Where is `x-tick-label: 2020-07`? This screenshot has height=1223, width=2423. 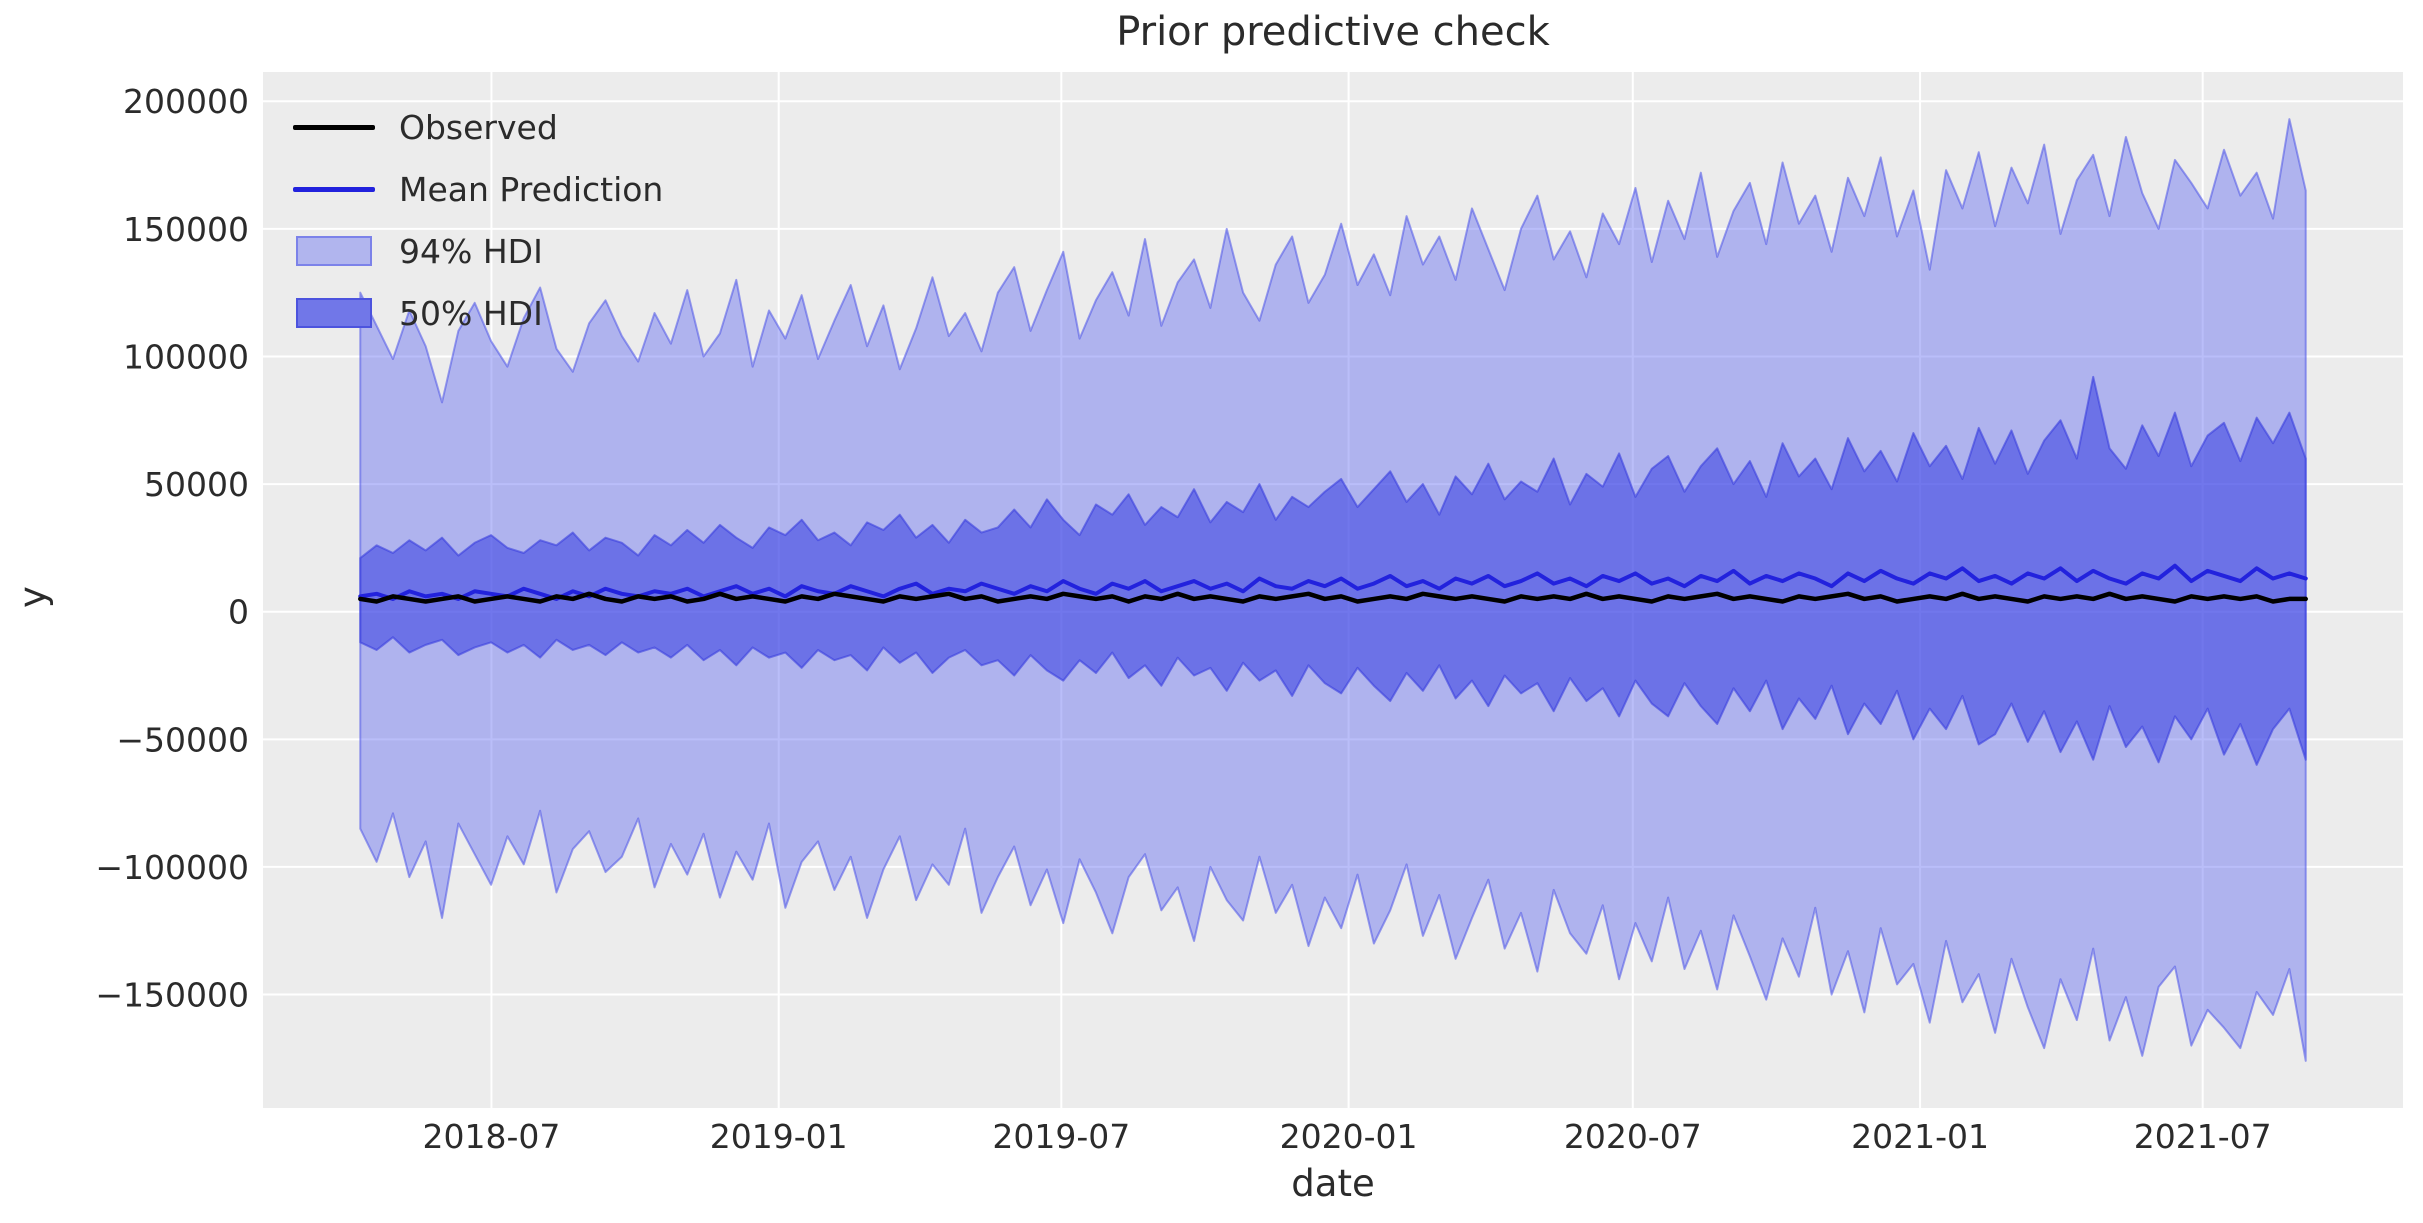 x-tick-label: 2020-07 is located at coordinates (1633, 1136).